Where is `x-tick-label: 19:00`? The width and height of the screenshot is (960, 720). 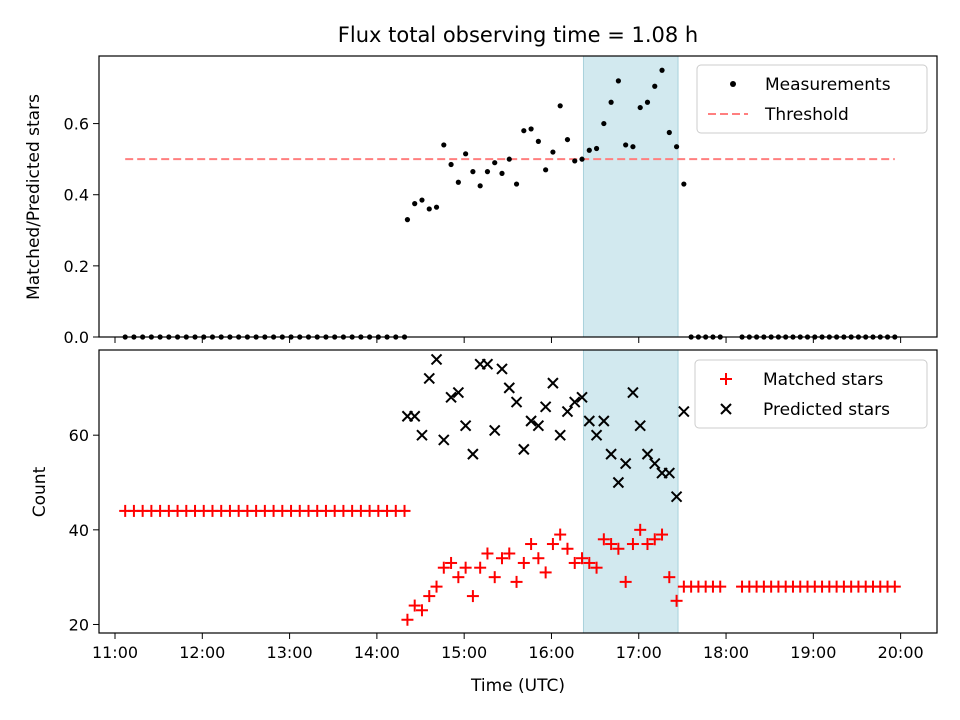 x-tick-label: 19:00 is located at coordinates (813, 652).